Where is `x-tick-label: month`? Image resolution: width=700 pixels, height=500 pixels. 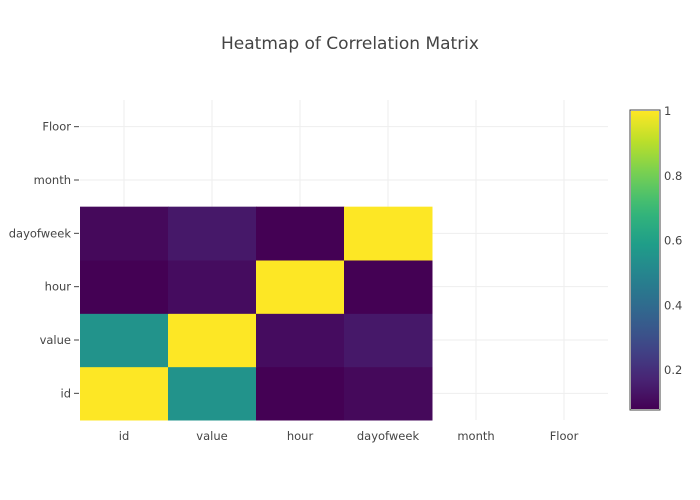
x-tick-label: month is located at coordinates (475, 436).